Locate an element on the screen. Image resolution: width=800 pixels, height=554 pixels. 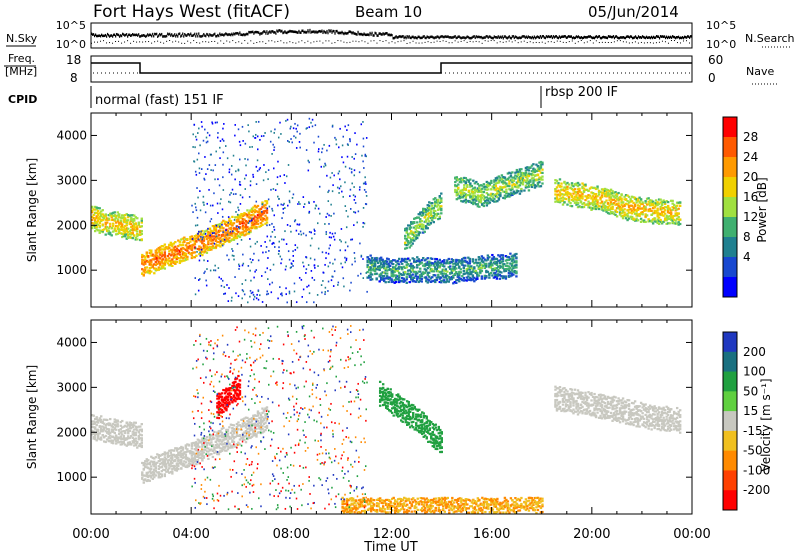
cpid-segment-1: normal (fast) 151 IF is located at coordinates (159, 100).